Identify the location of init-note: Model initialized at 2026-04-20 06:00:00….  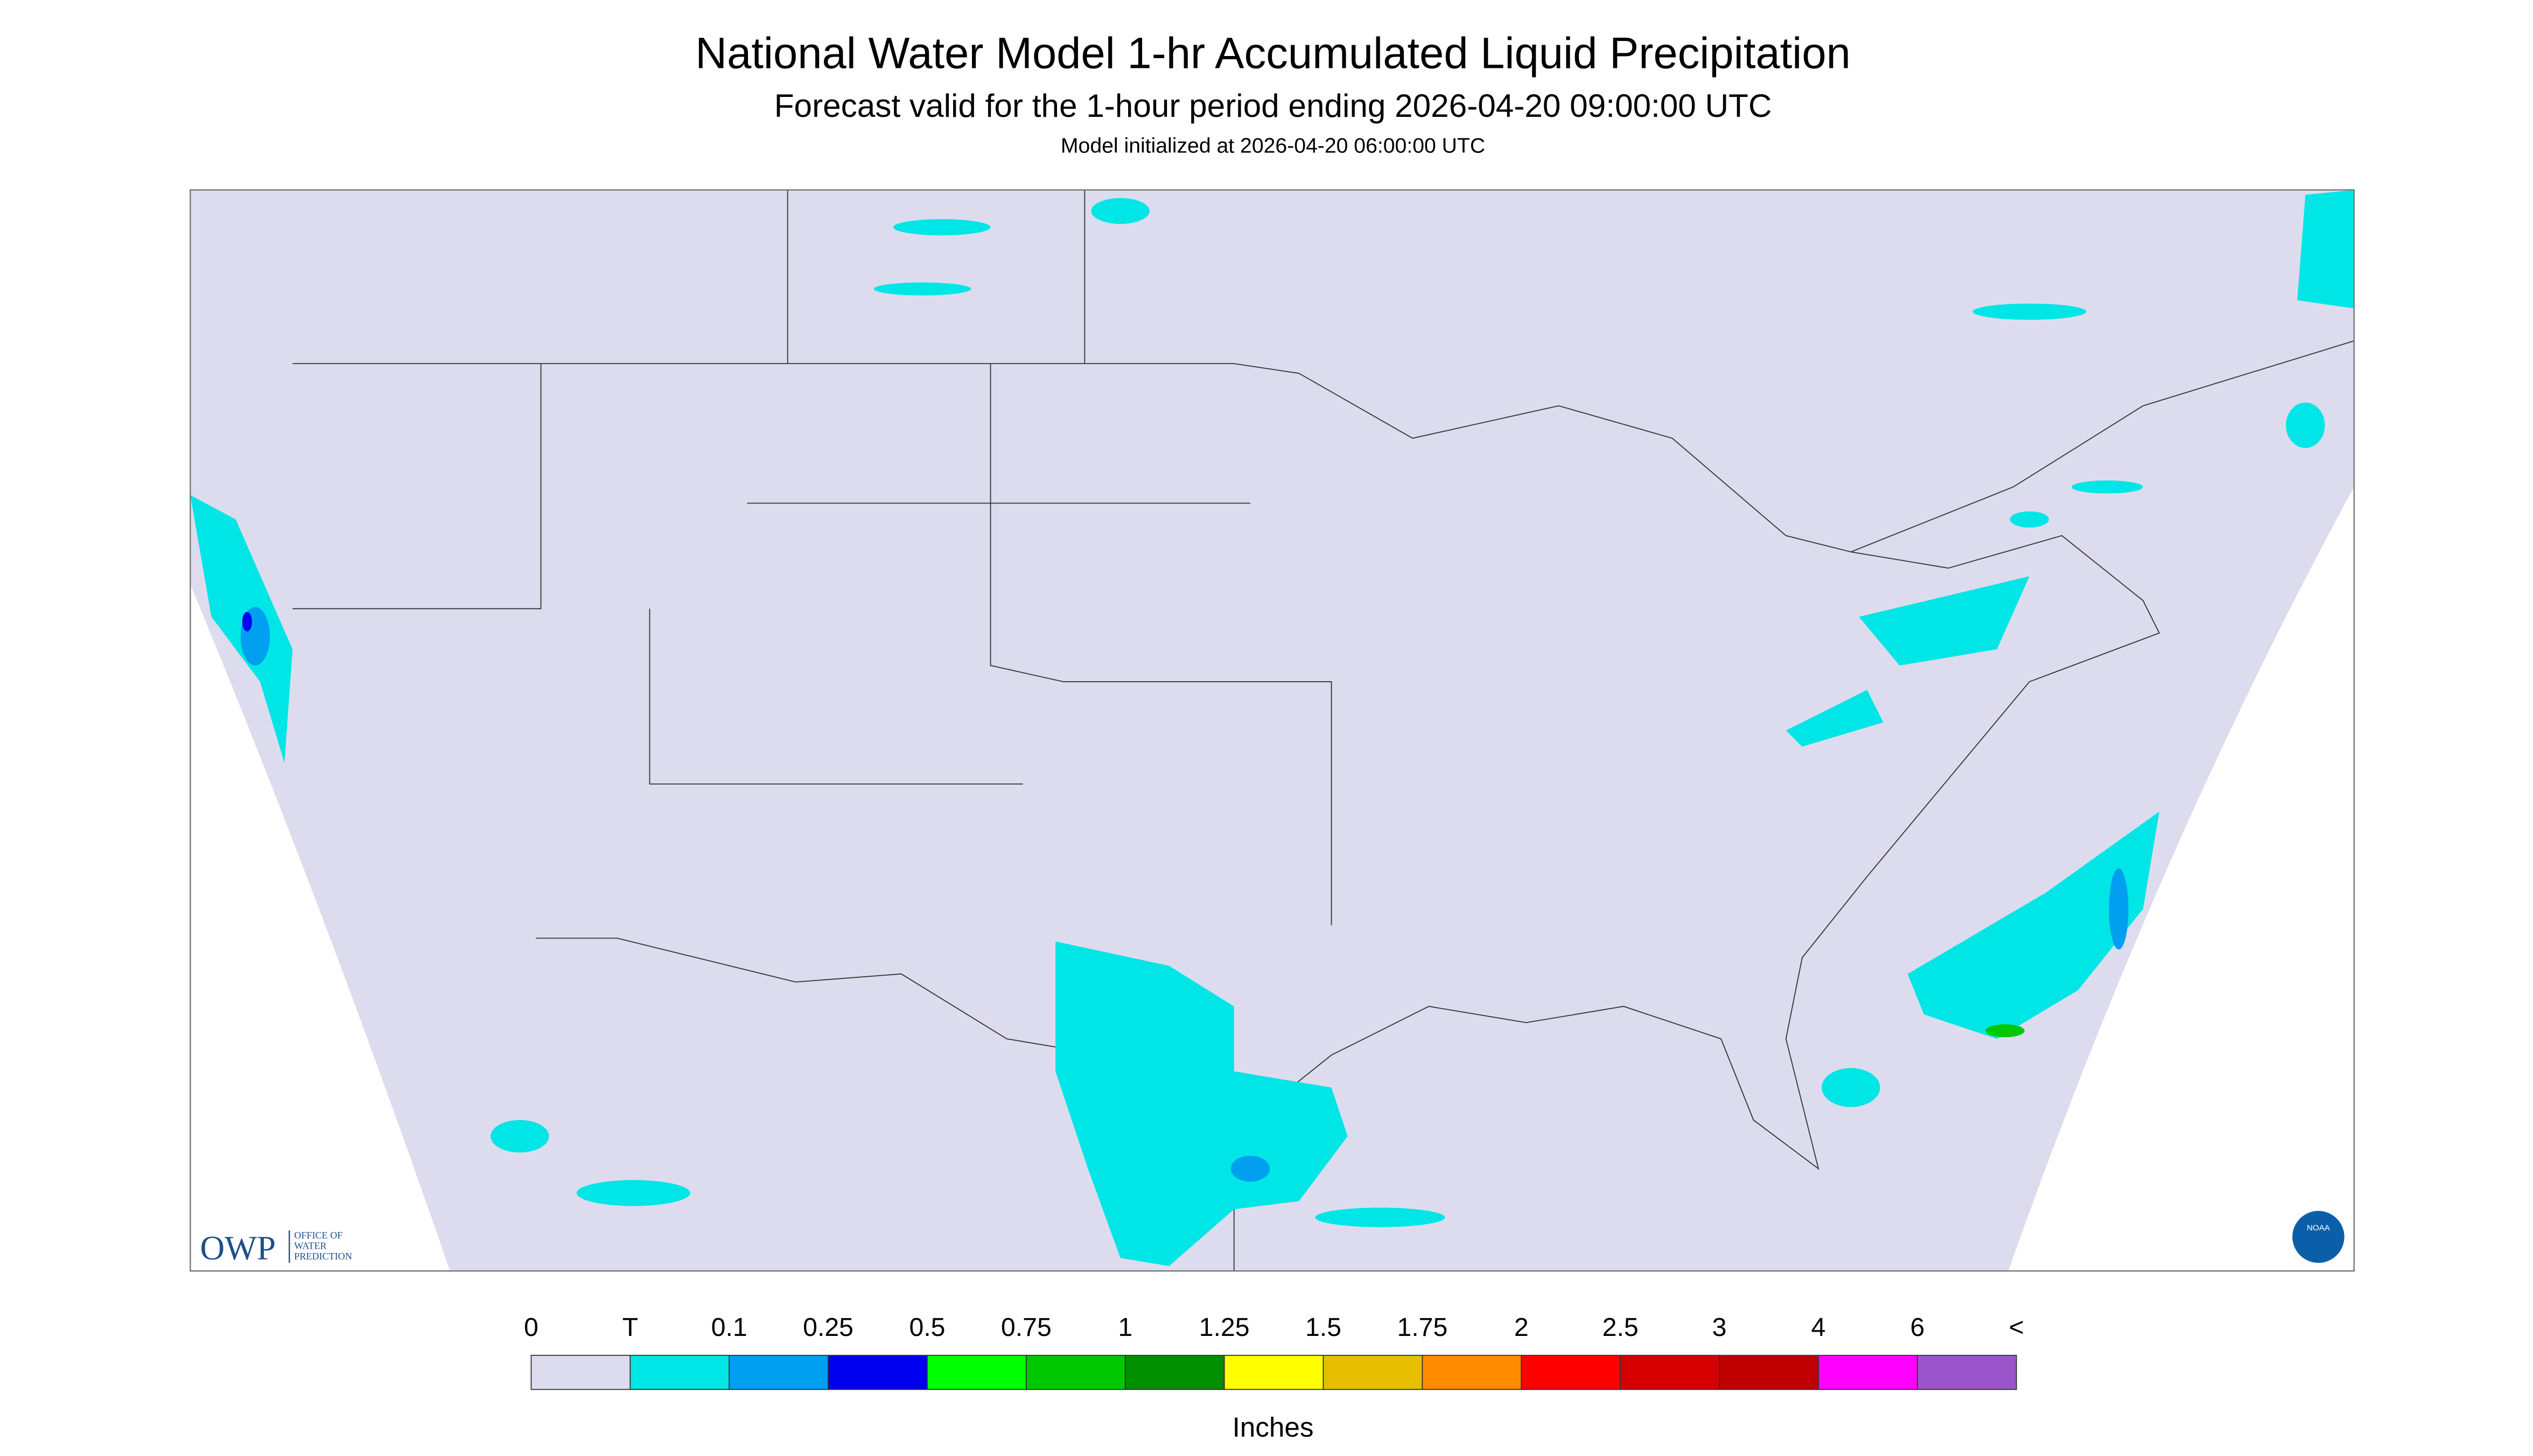
(1273, 145).